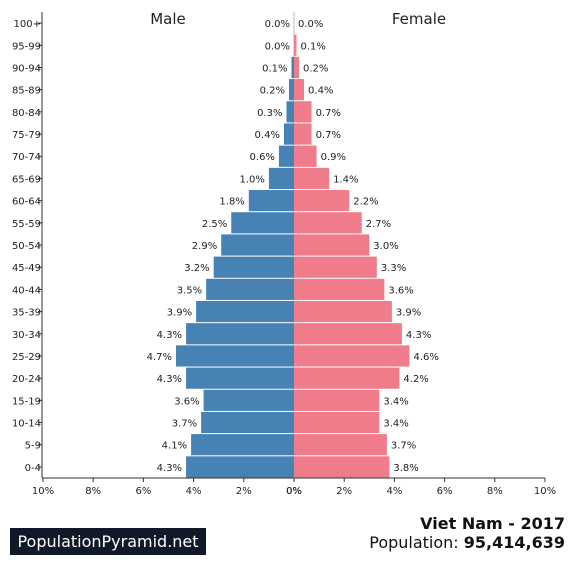 The width and height of the screenshot is (575, 581). What do you see at coordinates (495, 491) in the screenshot?
I see `x-tick-label-right-4: 8%` at bounding box center [495, 491].